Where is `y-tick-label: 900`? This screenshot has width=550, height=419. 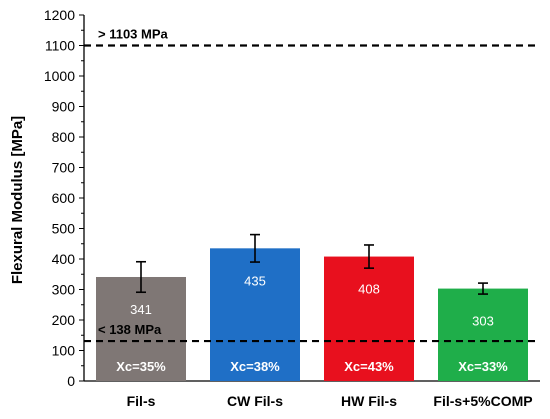 y-tick-label: 900 is located at coordinates (64, 107).